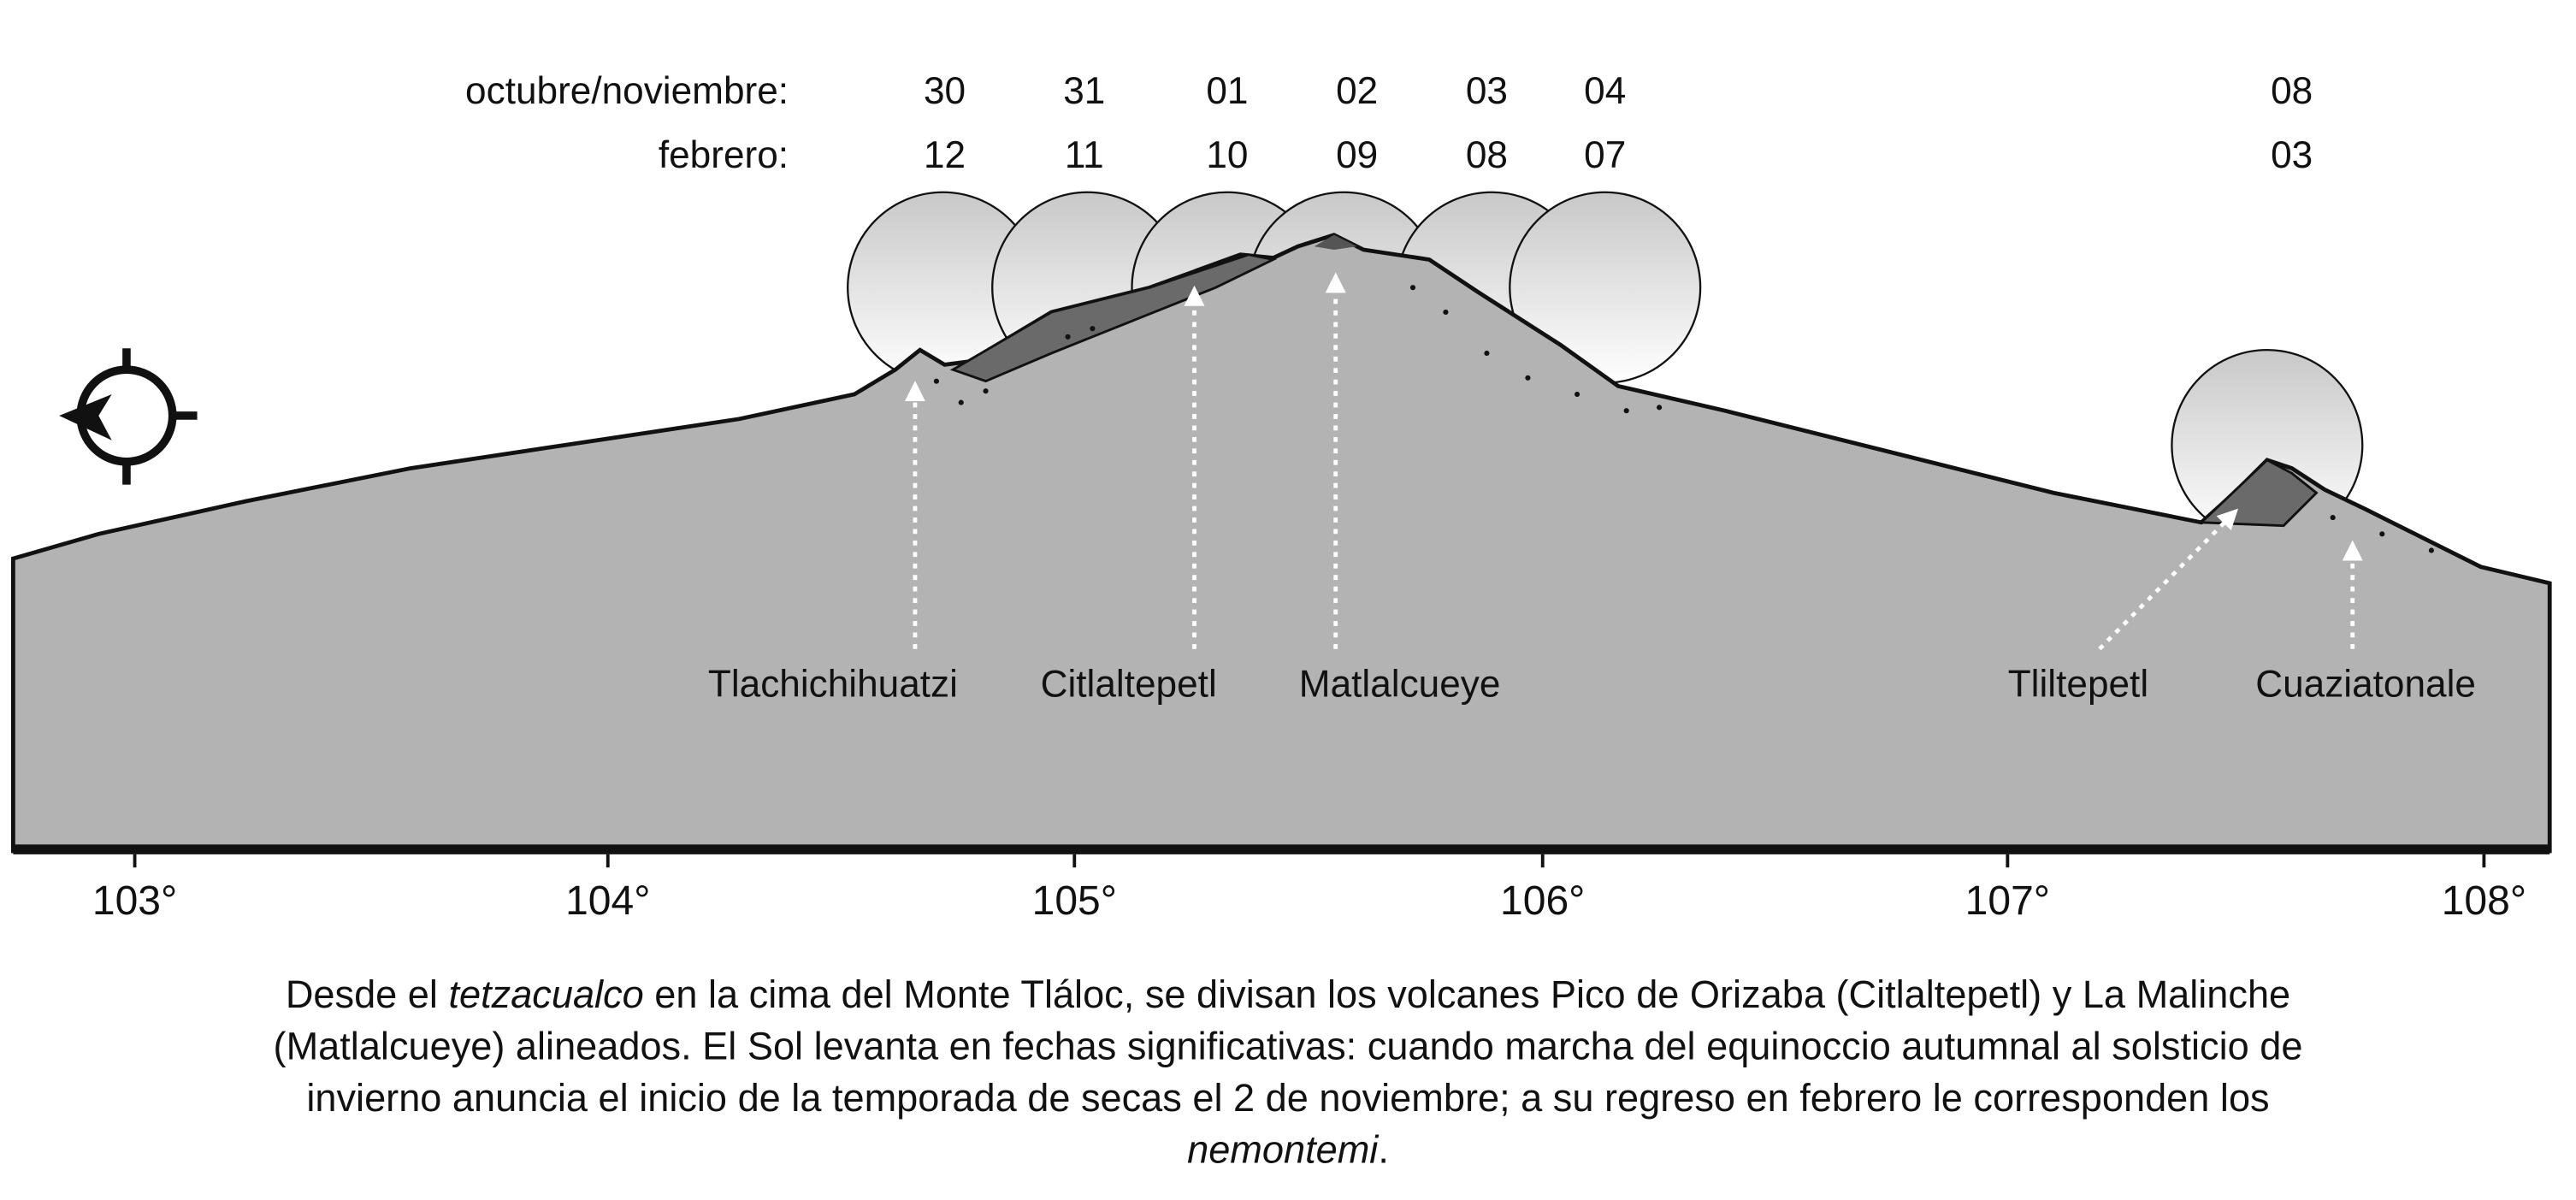 This screenshot has width=2576, height=1200. I want to click on axis-bar, so click(1281, 849).